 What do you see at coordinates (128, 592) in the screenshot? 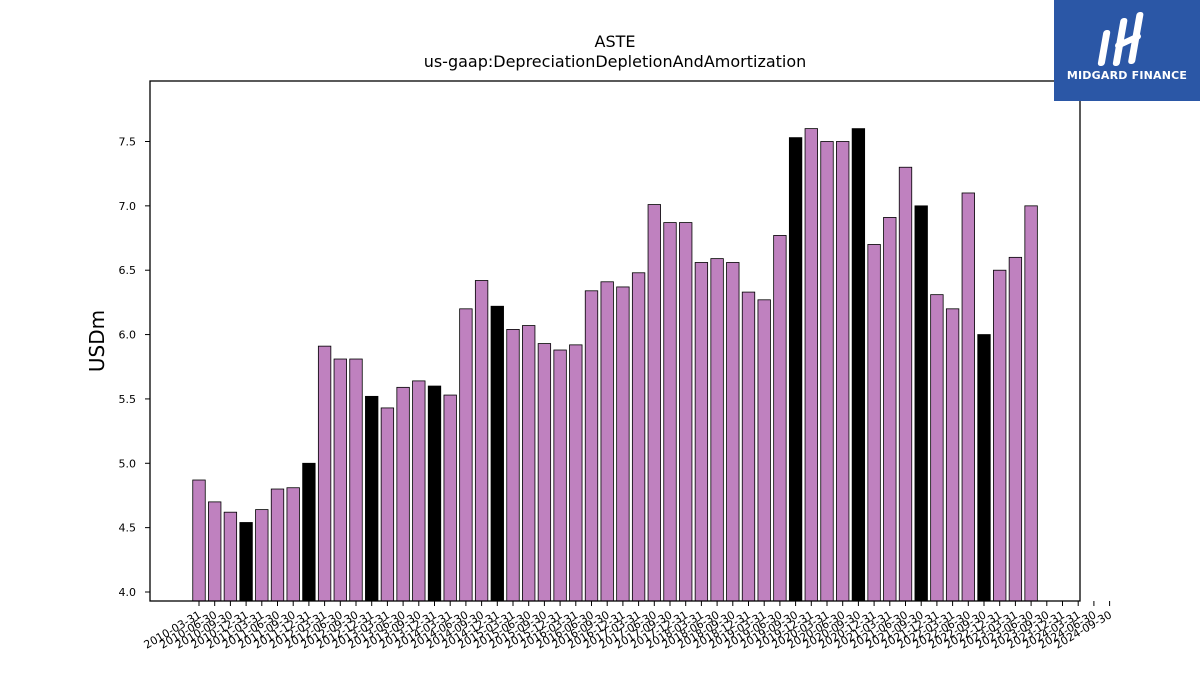
I see `y-tick-label: 4.0` at bounding box center [128, 592].